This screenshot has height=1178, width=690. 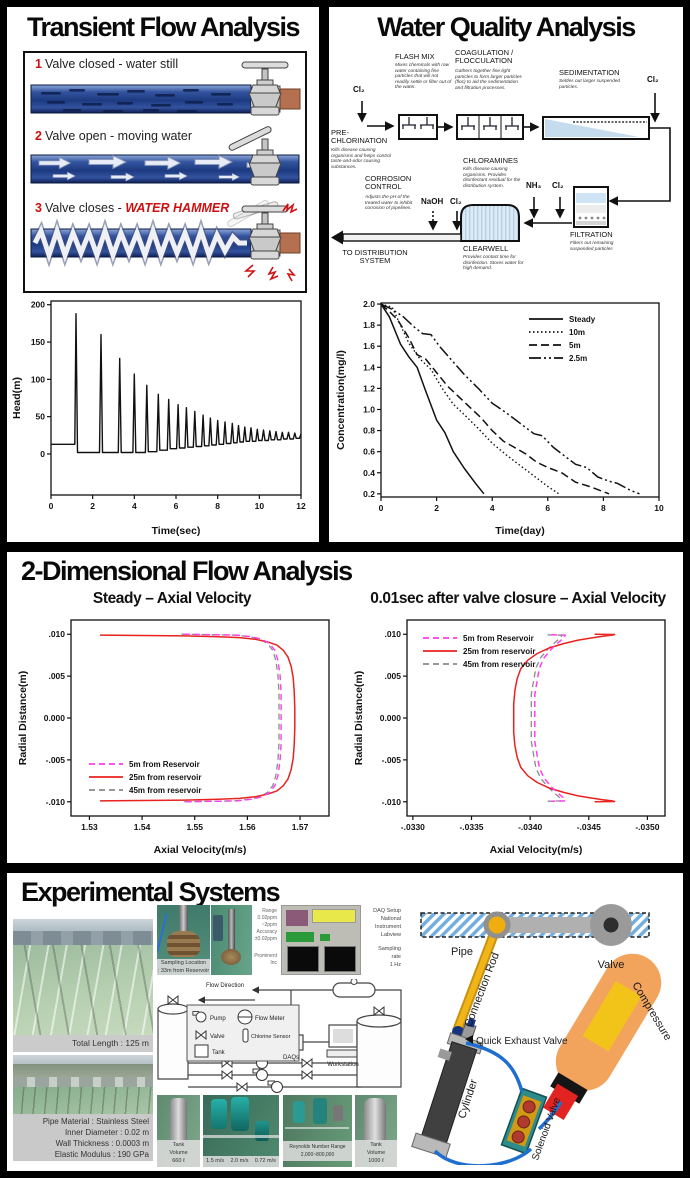 I want to click on svg-text: 1.4, so click(x=369, y=367).